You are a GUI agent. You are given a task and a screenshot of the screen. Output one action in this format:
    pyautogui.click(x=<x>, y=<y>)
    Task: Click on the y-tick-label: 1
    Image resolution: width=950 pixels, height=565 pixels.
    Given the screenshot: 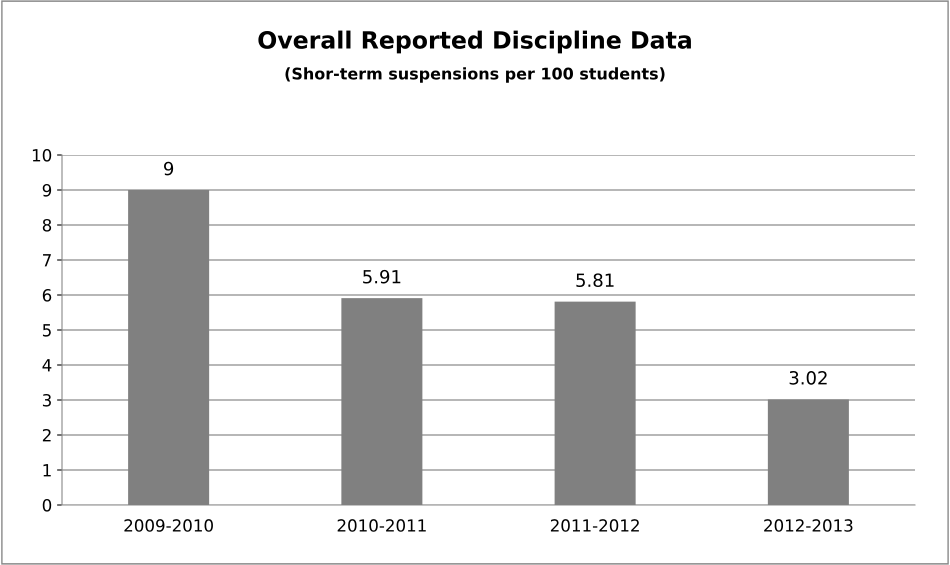 What is the action you would take?
    pyautogui.click(x=47, y=470)
    